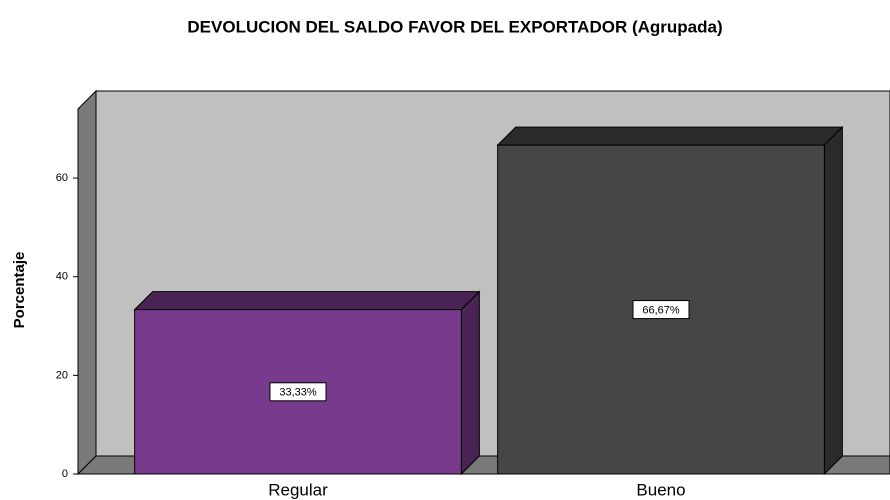 This screenshot has height=500, width=890. Describe the element at coordinates (298, 489) in the screenshot. I see `x-tick-label: Regular` at that location.